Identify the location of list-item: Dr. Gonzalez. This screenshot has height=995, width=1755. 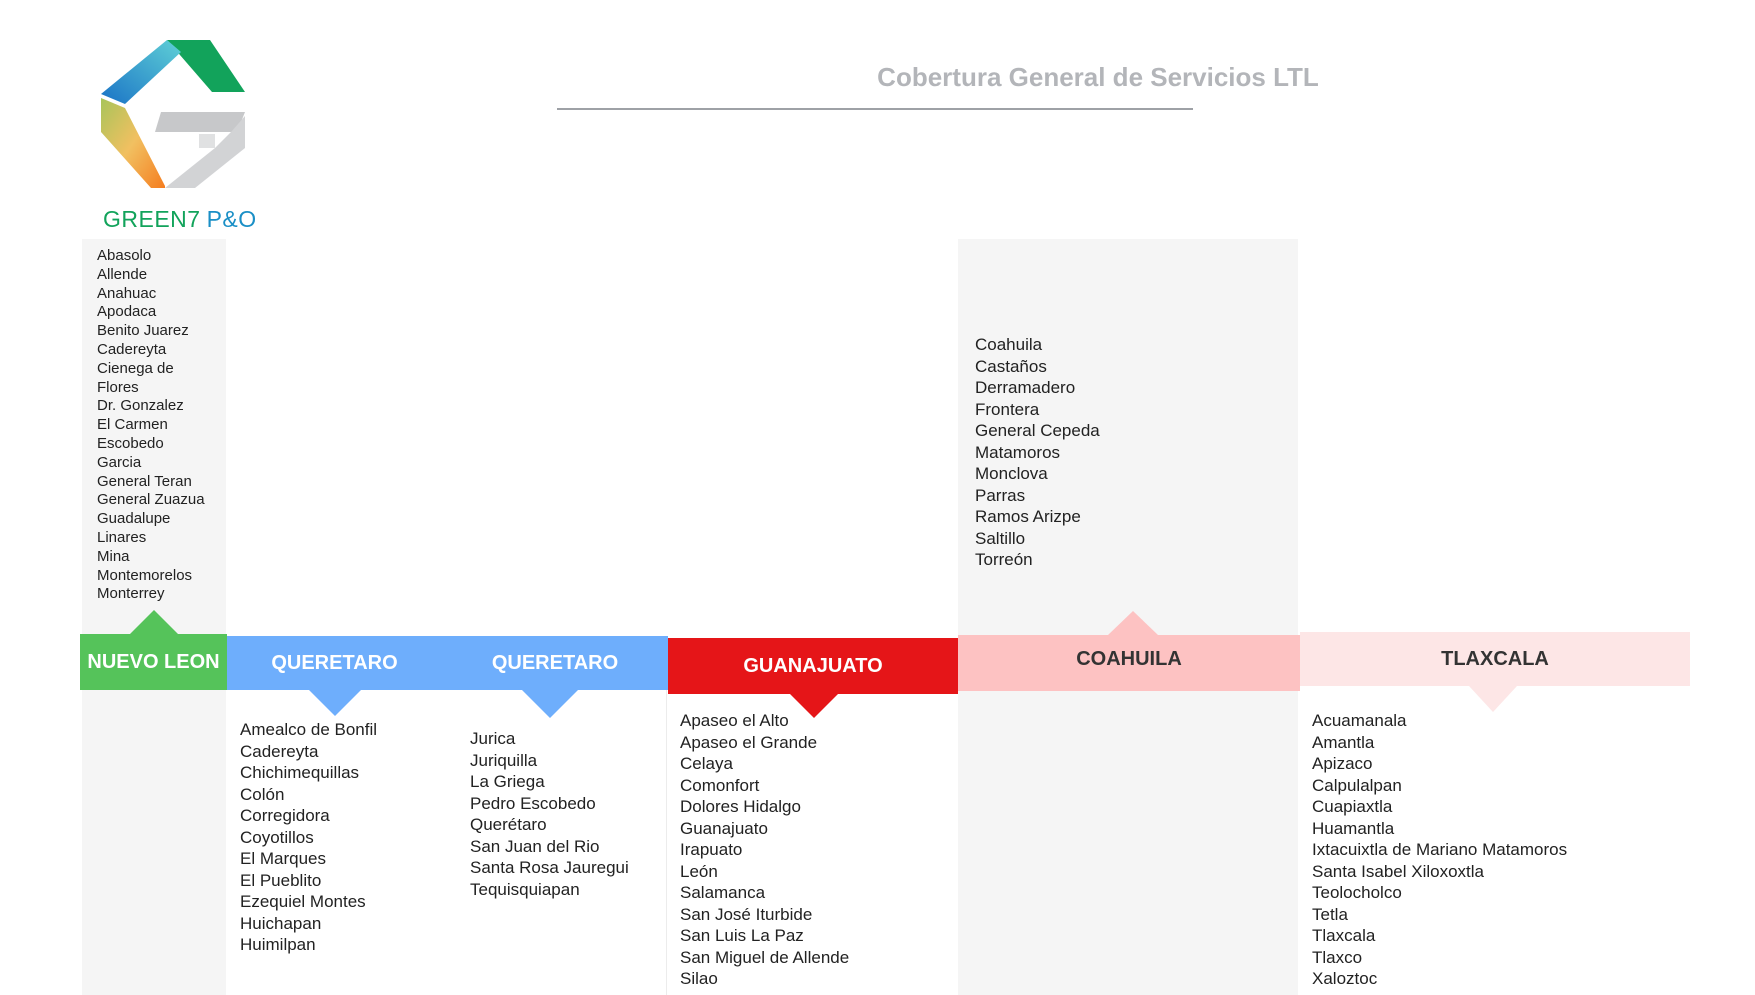
(140, 406).